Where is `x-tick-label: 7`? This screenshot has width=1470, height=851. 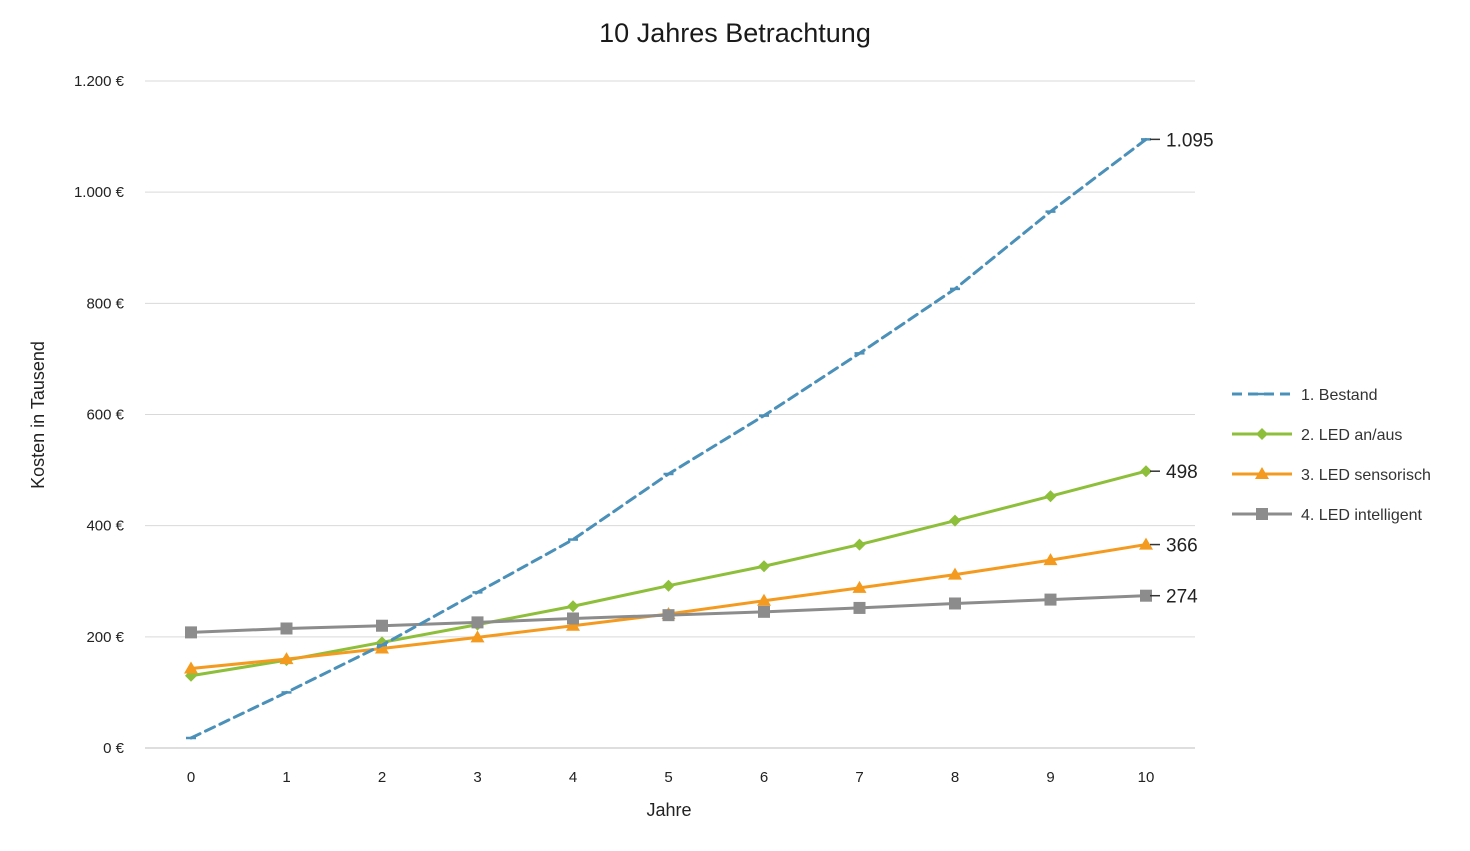 x-tick-label: 7 is located at coordinates (859, 777).